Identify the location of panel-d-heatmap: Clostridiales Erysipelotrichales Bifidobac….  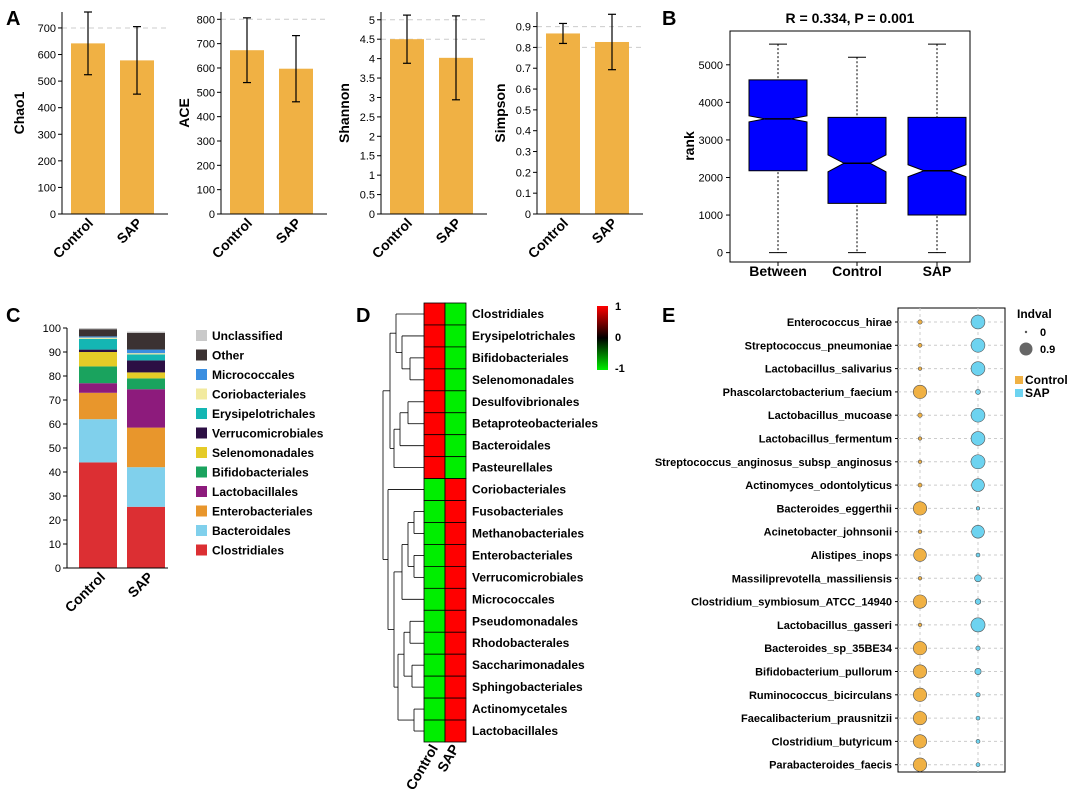
(503, 545).